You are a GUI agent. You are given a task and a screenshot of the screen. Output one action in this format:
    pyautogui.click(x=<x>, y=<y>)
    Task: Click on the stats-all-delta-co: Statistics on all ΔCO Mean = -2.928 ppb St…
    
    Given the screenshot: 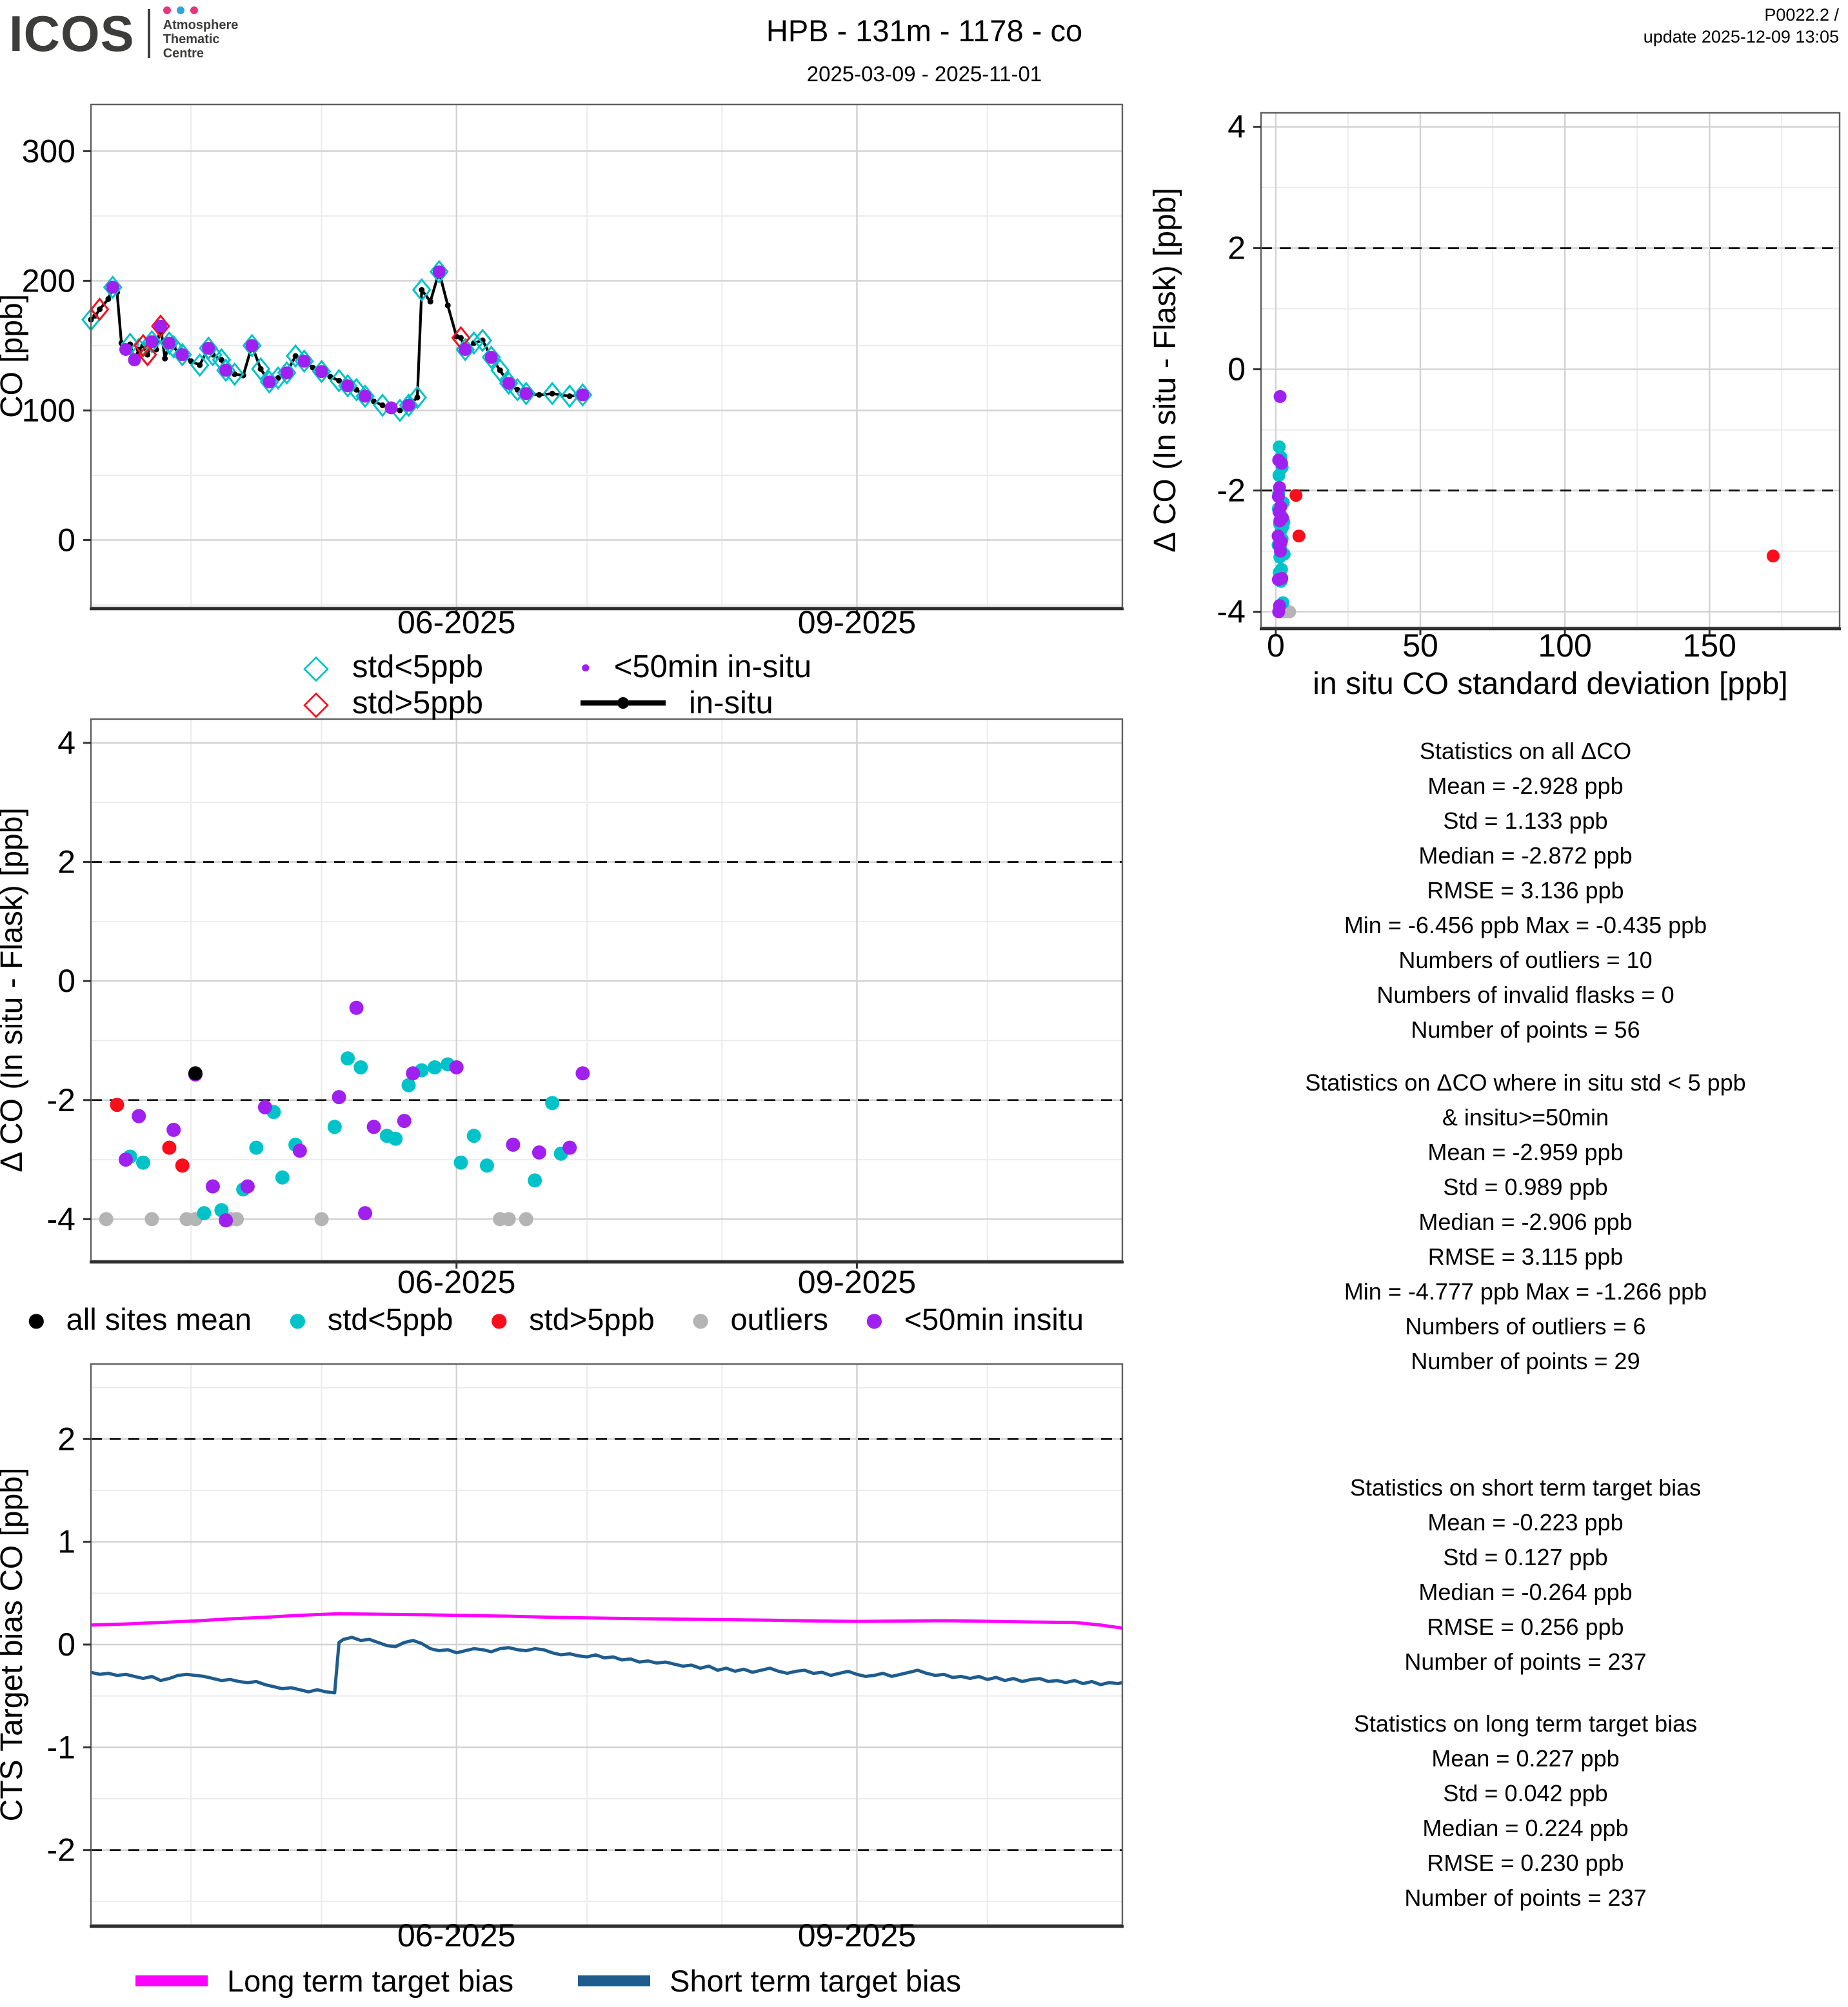 What is the action you would take?
    pyautogui.click(x=1526, y=890)
    